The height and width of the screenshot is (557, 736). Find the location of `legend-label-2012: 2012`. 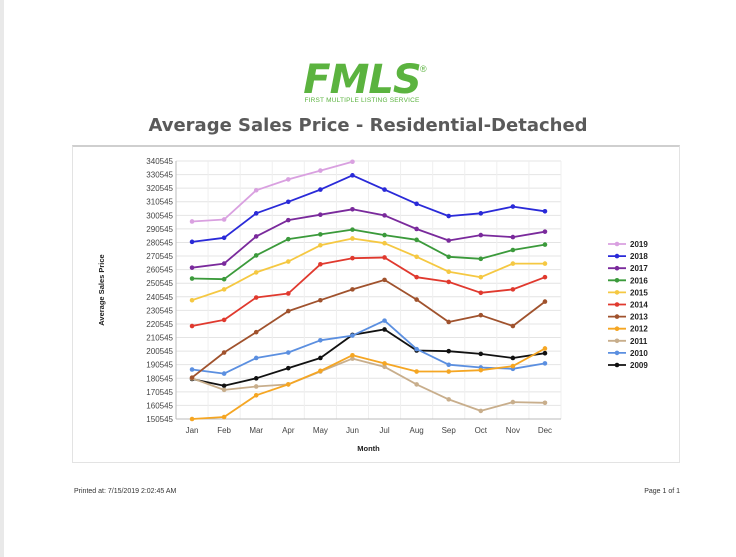

legend-label-2012: 2012 is located at coordinates (639, 329).